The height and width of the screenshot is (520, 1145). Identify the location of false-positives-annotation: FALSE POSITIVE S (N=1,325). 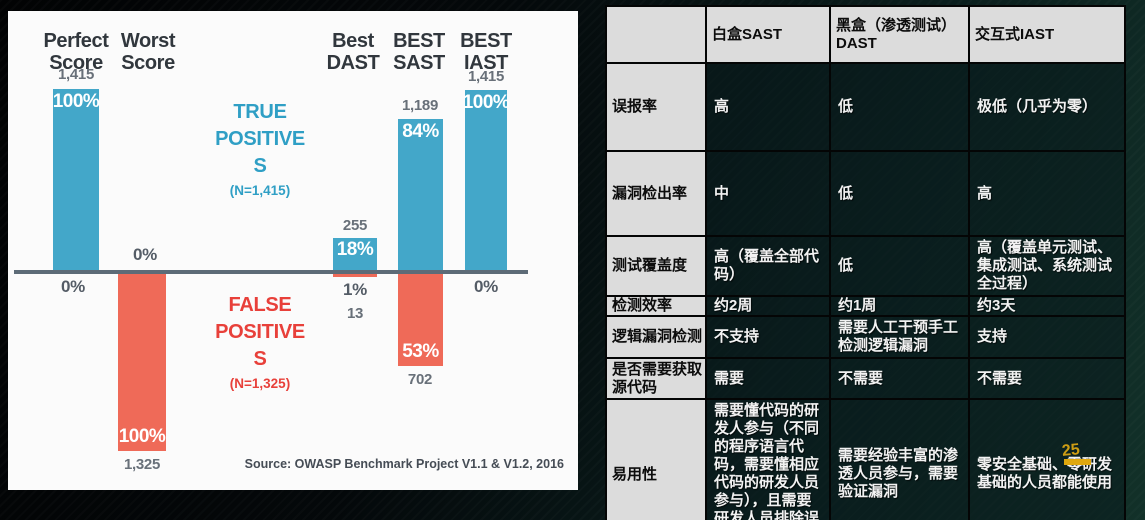
(260, 342).